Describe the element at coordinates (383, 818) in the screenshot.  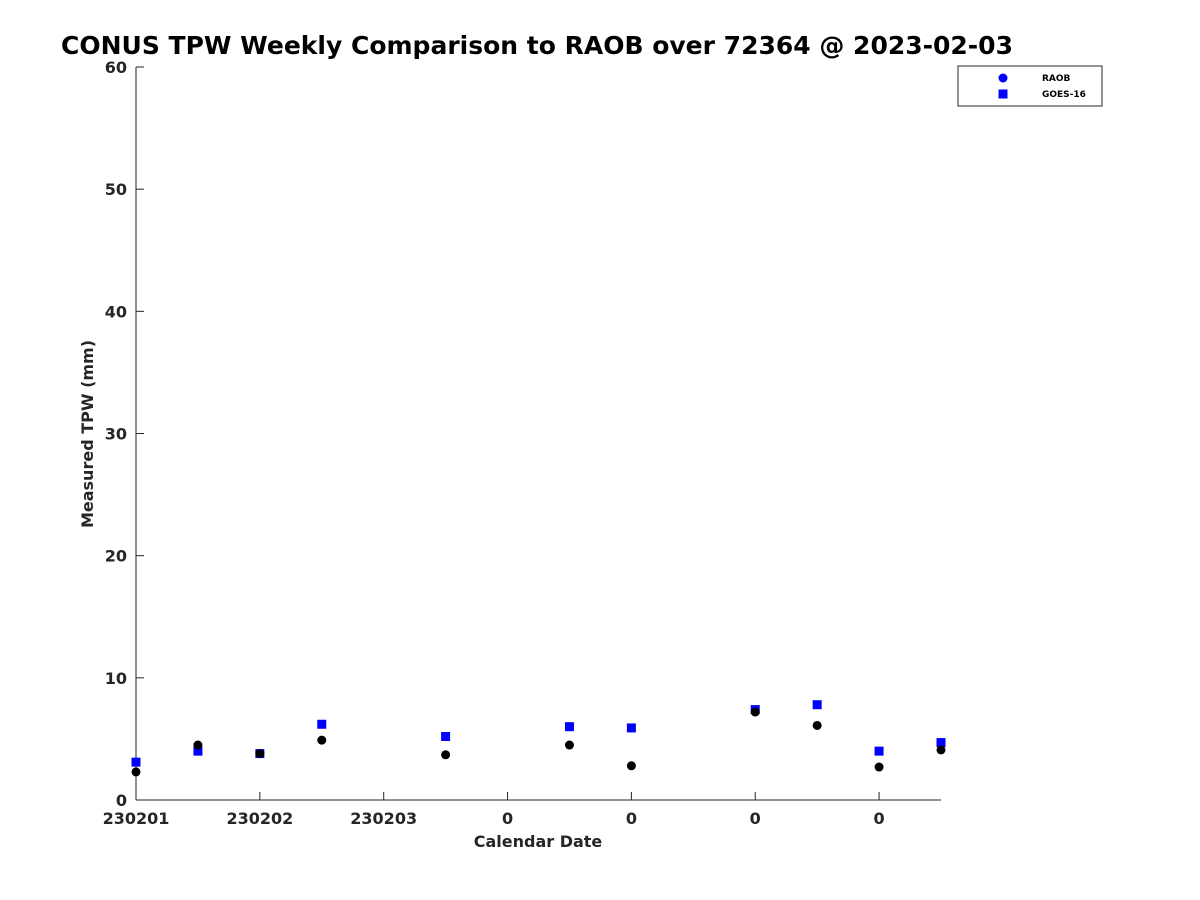
I see `x-tick-label: 230203` at that location.